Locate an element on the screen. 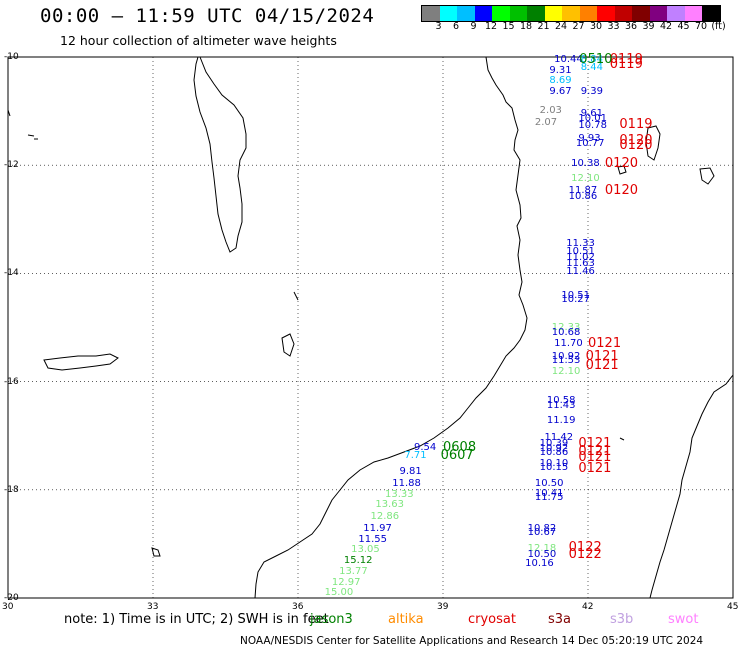 The image size is (740, 650). latitude-label: -20 is located at coordinates (11, 598).